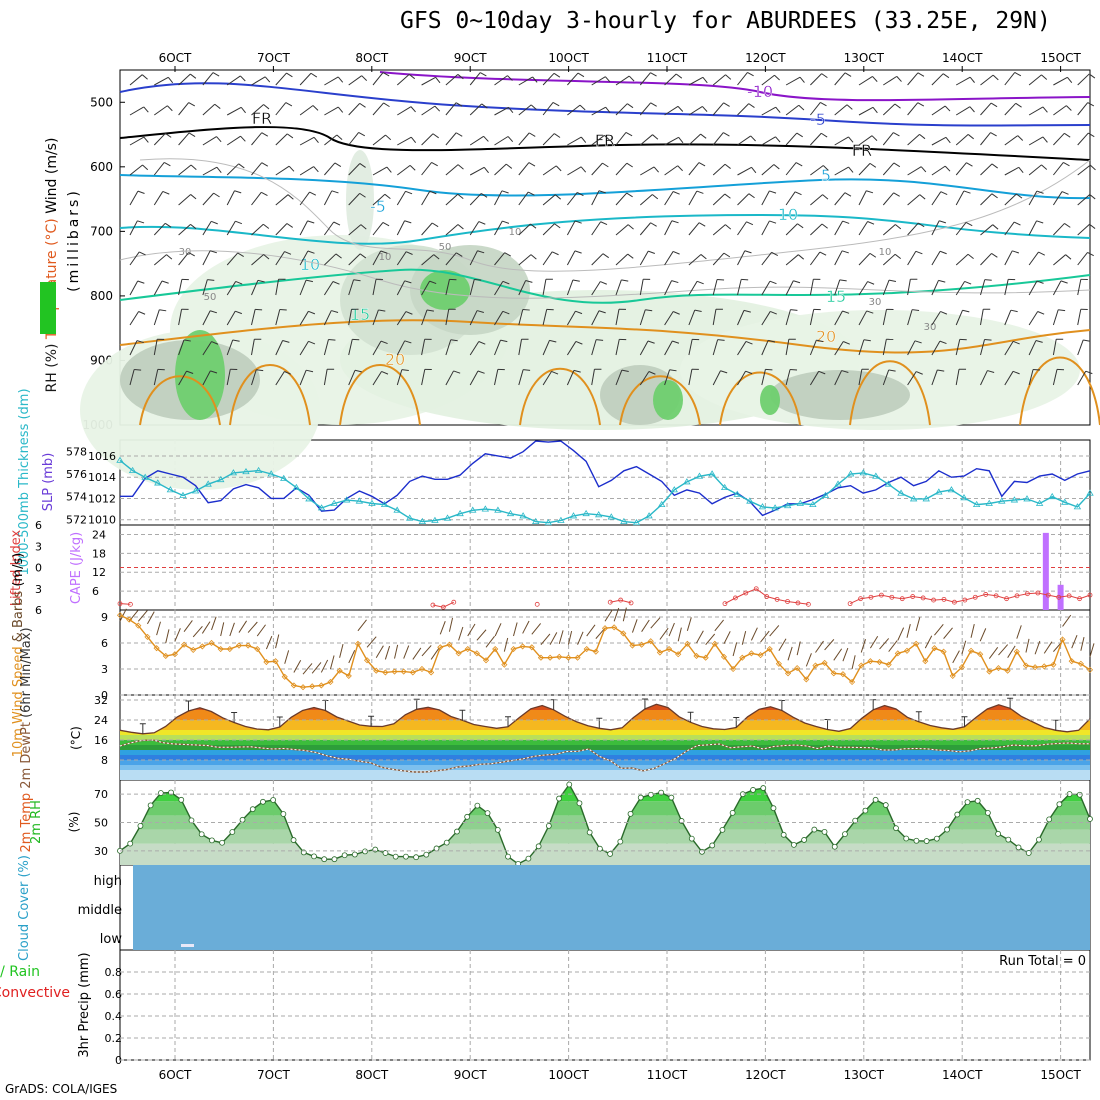 The height and width of the screenshot is (1100, 1100). Describe the element at coordinates (605, 732) in the screenshot. I see `temp-band` at that location.